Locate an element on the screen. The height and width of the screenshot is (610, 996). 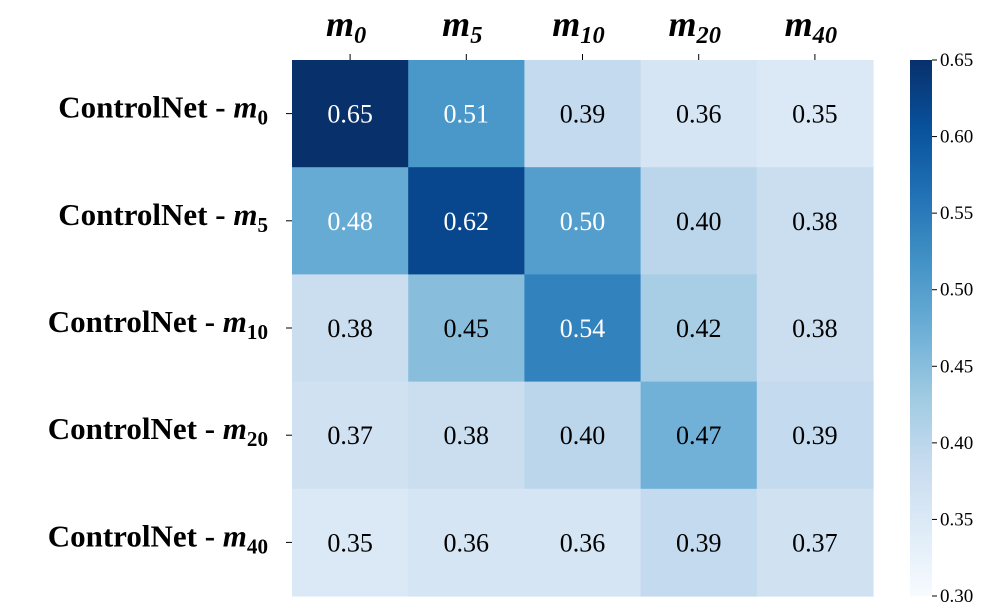
colorbar-tick-label: 0.55 is located at coordinates (956, 213).